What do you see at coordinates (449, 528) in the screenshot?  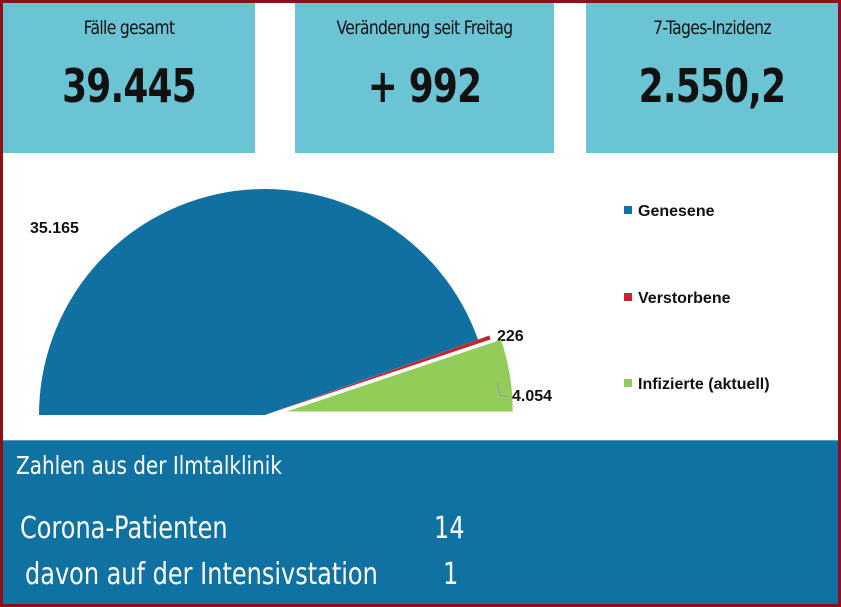 I see `clinic-row-value: 14` at bounding box center [449, 528].